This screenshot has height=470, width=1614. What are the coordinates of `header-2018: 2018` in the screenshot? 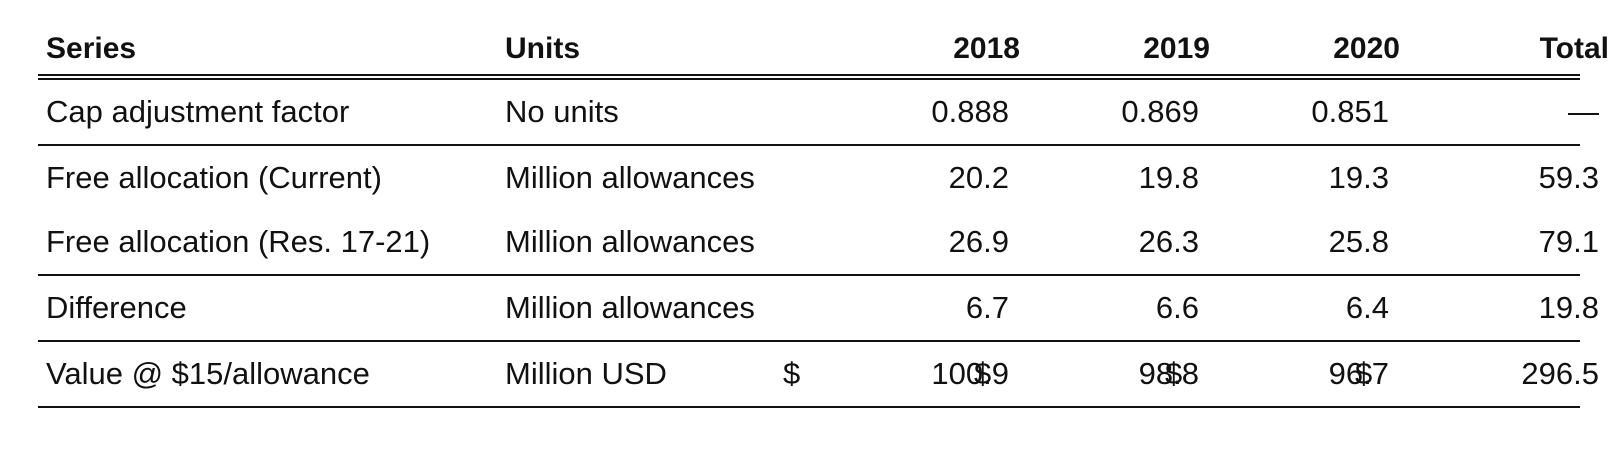 It's located at (986, 48).